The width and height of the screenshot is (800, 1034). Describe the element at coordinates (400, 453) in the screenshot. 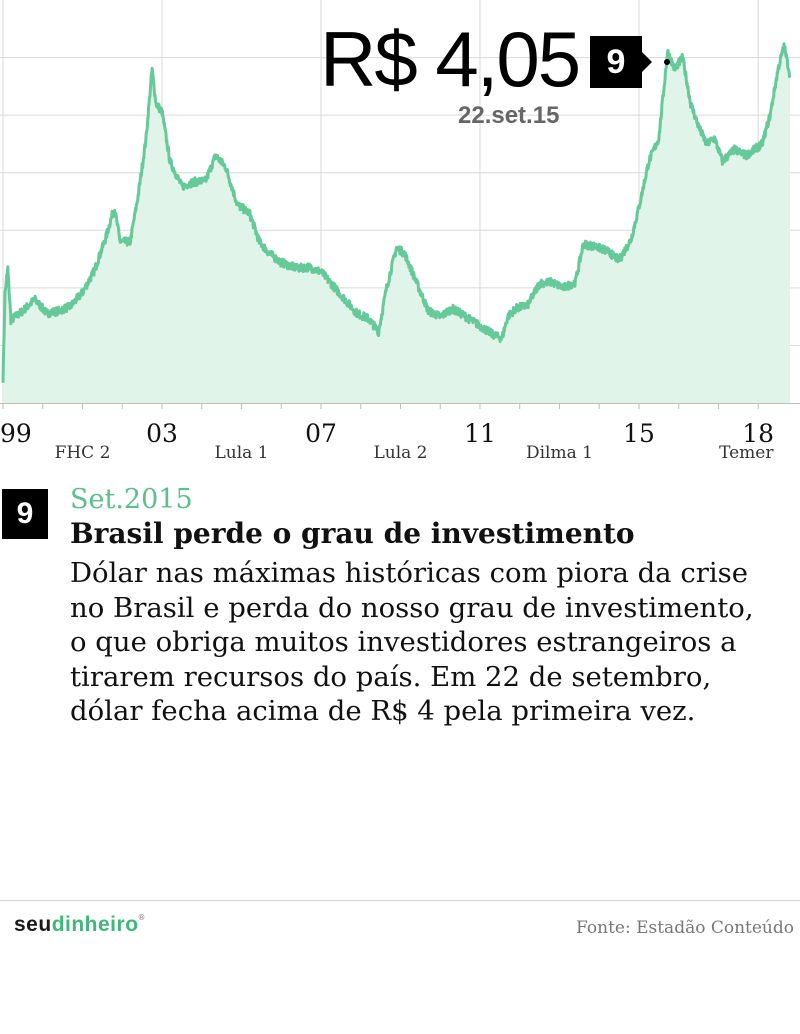

I see `period-label: Lula 2` at that location.